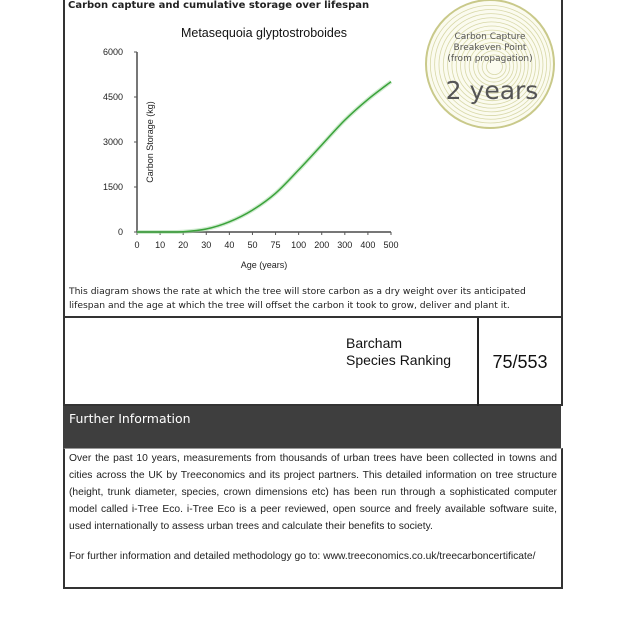 This screenshot has width=620, height=620. Describe the element at coordinates (313, 362) in the screenshot. I see `ranking-box` at that location.